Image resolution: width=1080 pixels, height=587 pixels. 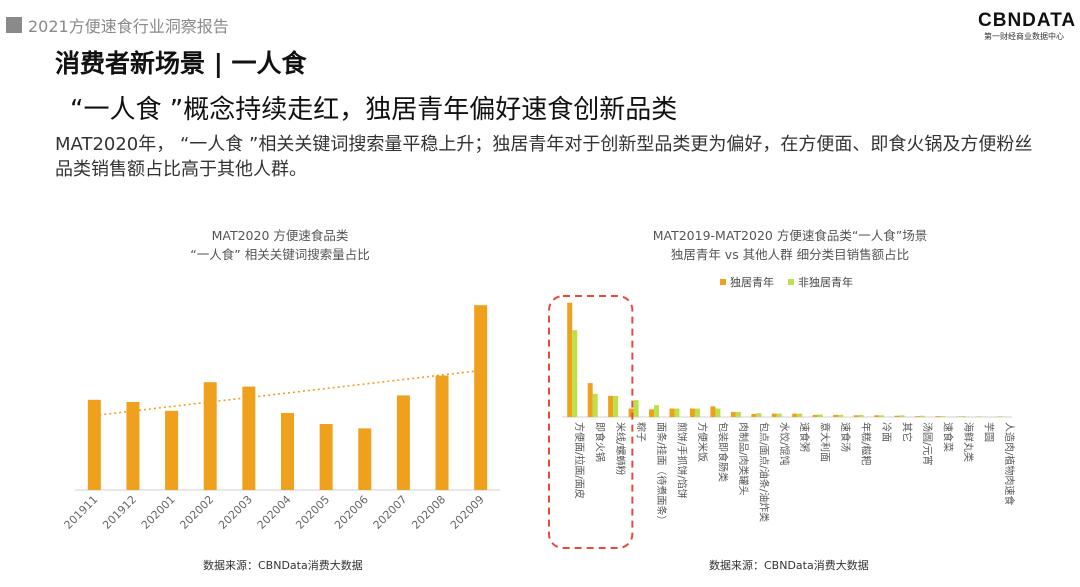 I want to click on header-square-icon, so click(x=14, y=25).